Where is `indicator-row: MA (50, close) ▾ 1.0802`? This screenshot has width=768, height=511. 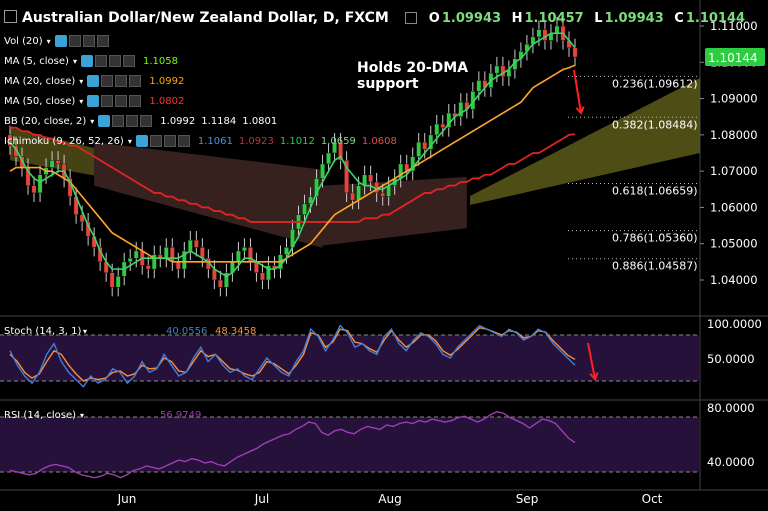 indicator-row: MA (50, close) ▾ 1.0802 is located at coordinates (94, 101).